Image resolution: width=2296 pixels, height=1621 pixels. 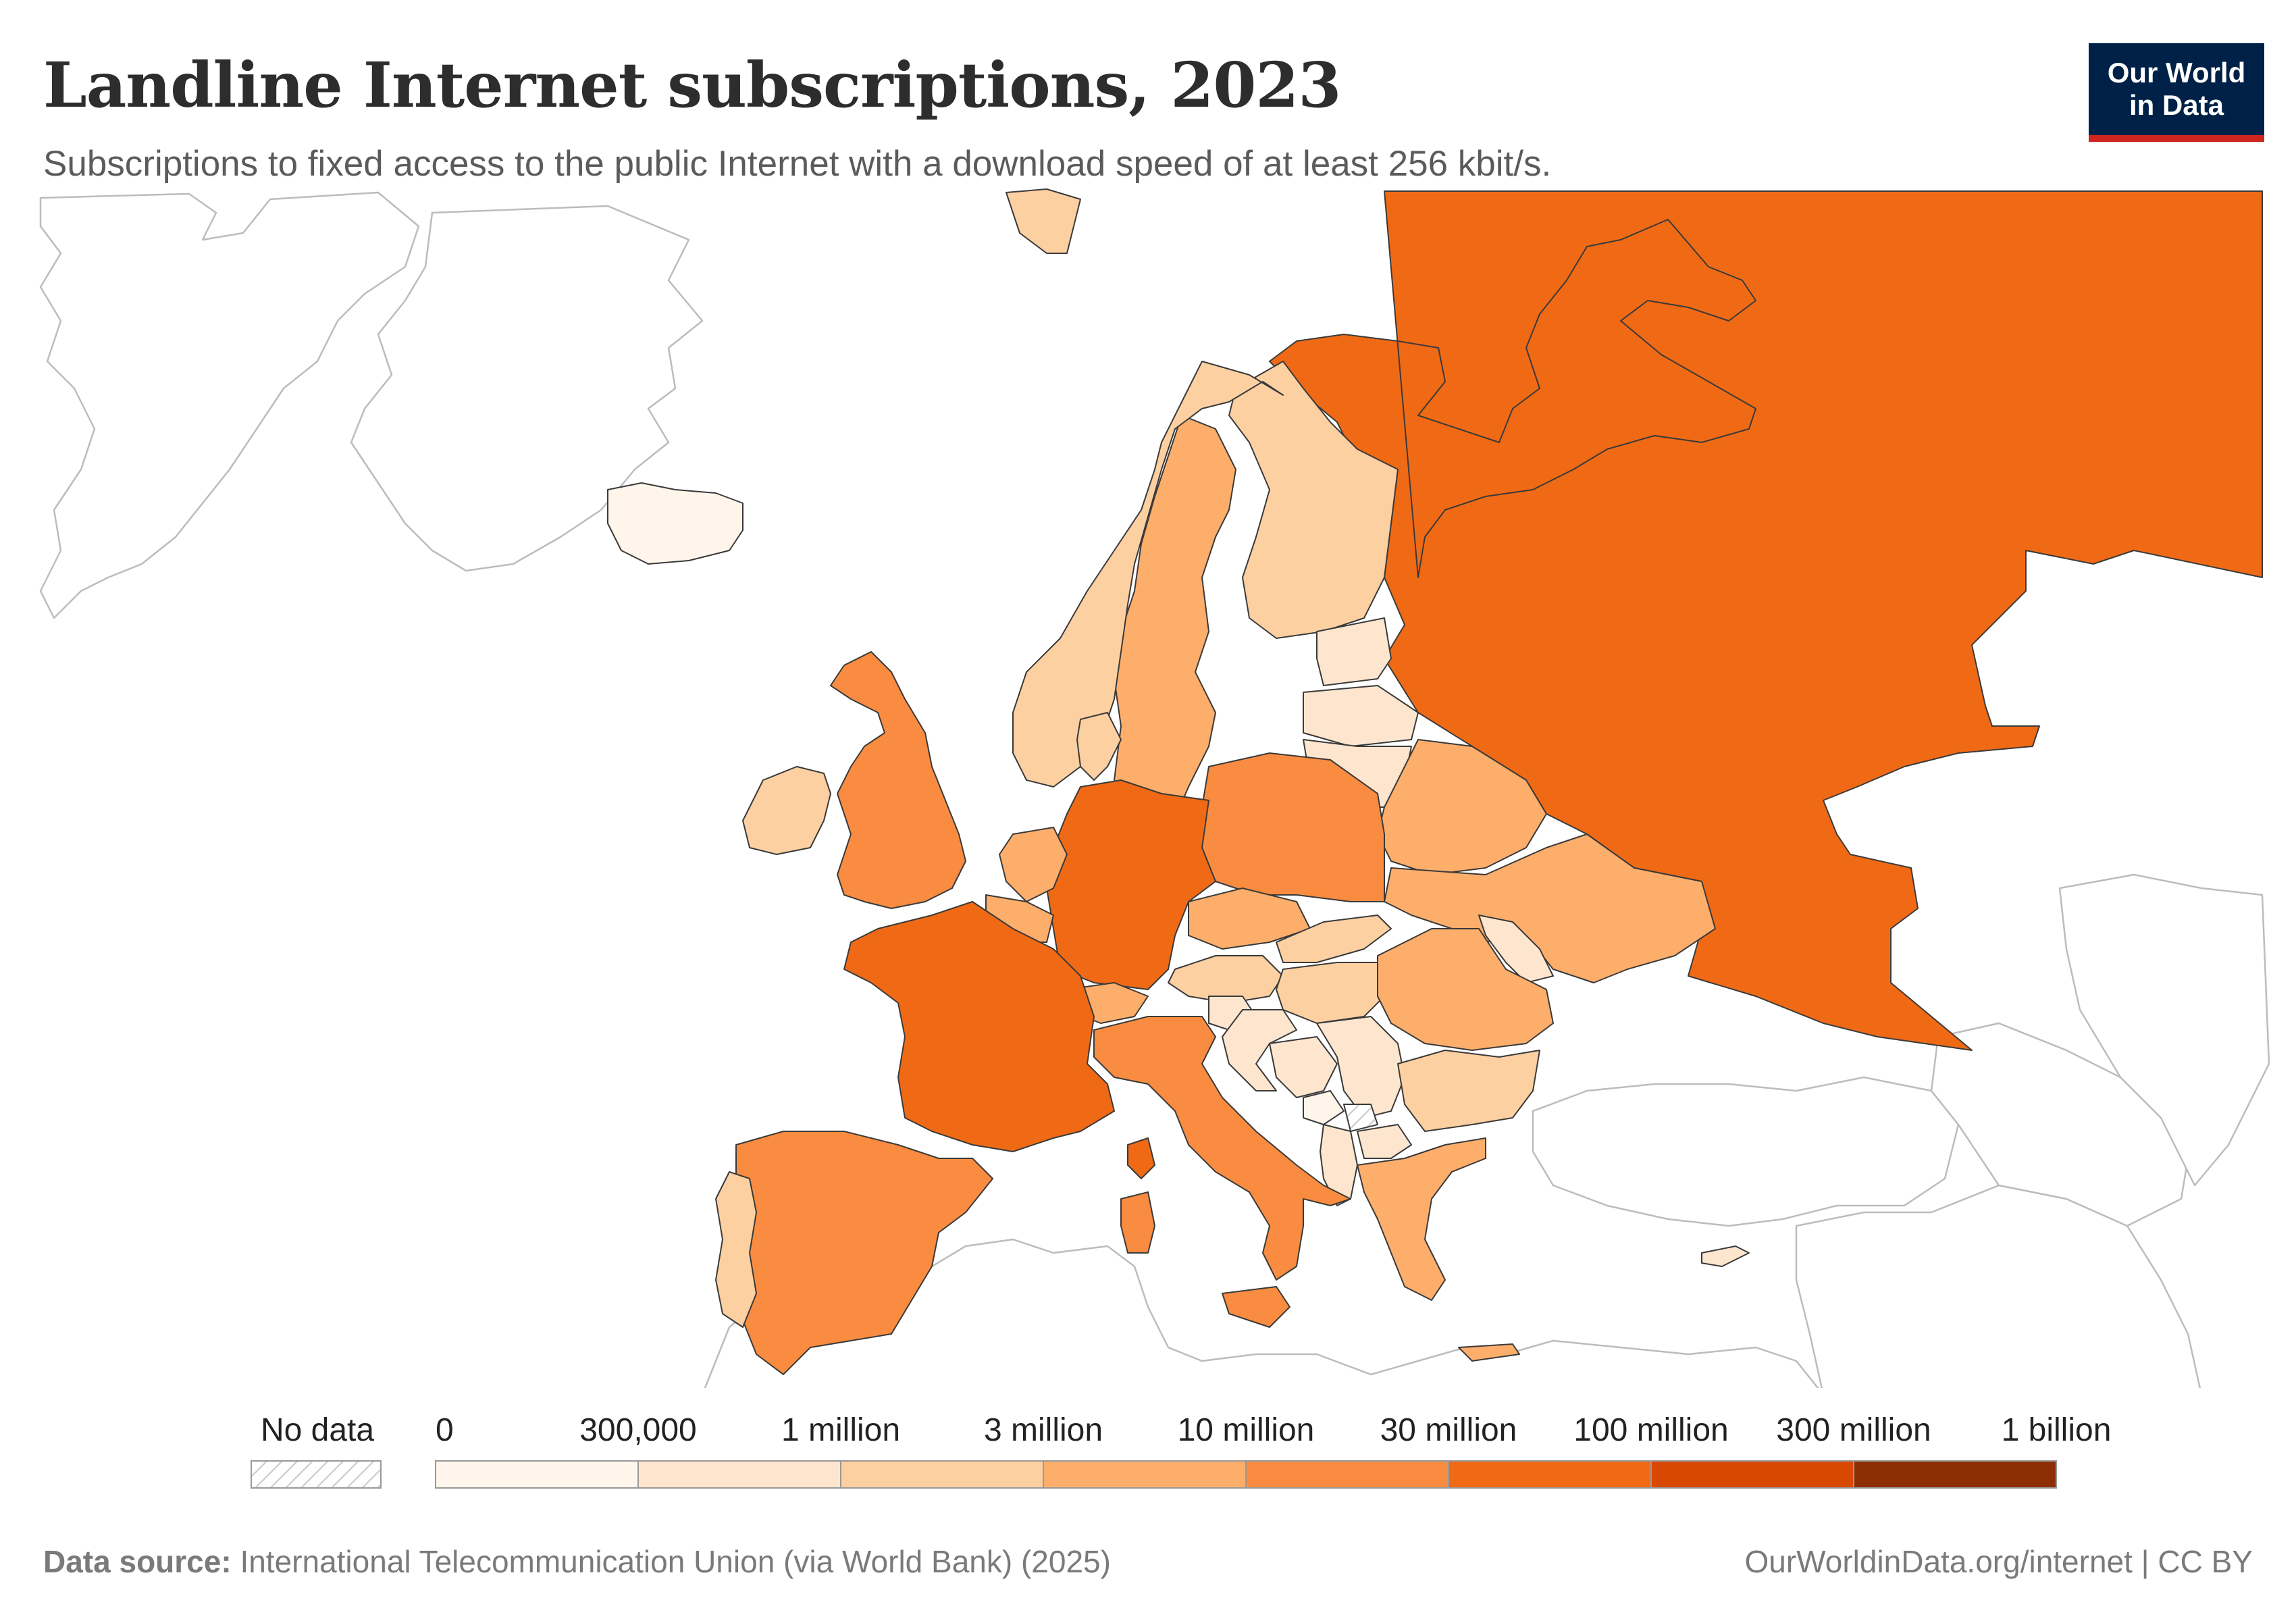 What do you see at coordinates (1998, 1561) in the screenshot?
I see `footer-link: OurWorldinData.org/internet | CC BY` at bounding box center [1998, 1561].